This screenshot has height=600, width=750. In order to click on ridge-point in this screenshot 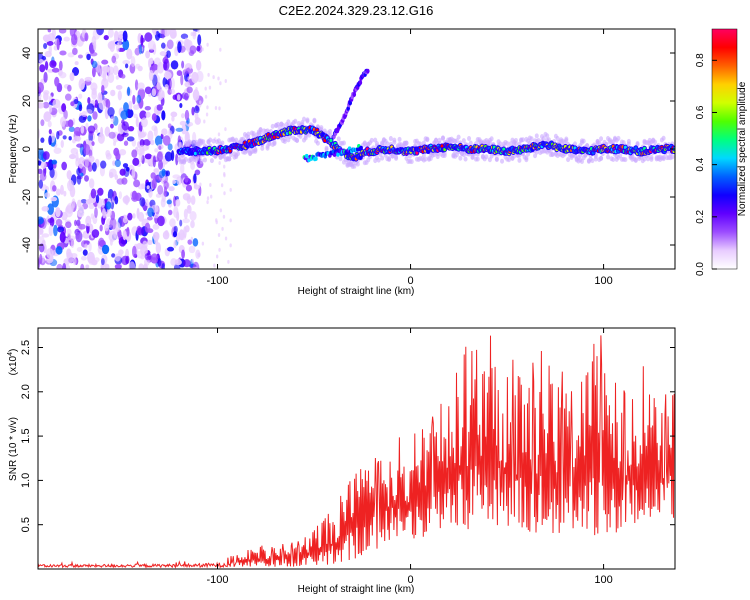, I will do `click(636, 148)`.